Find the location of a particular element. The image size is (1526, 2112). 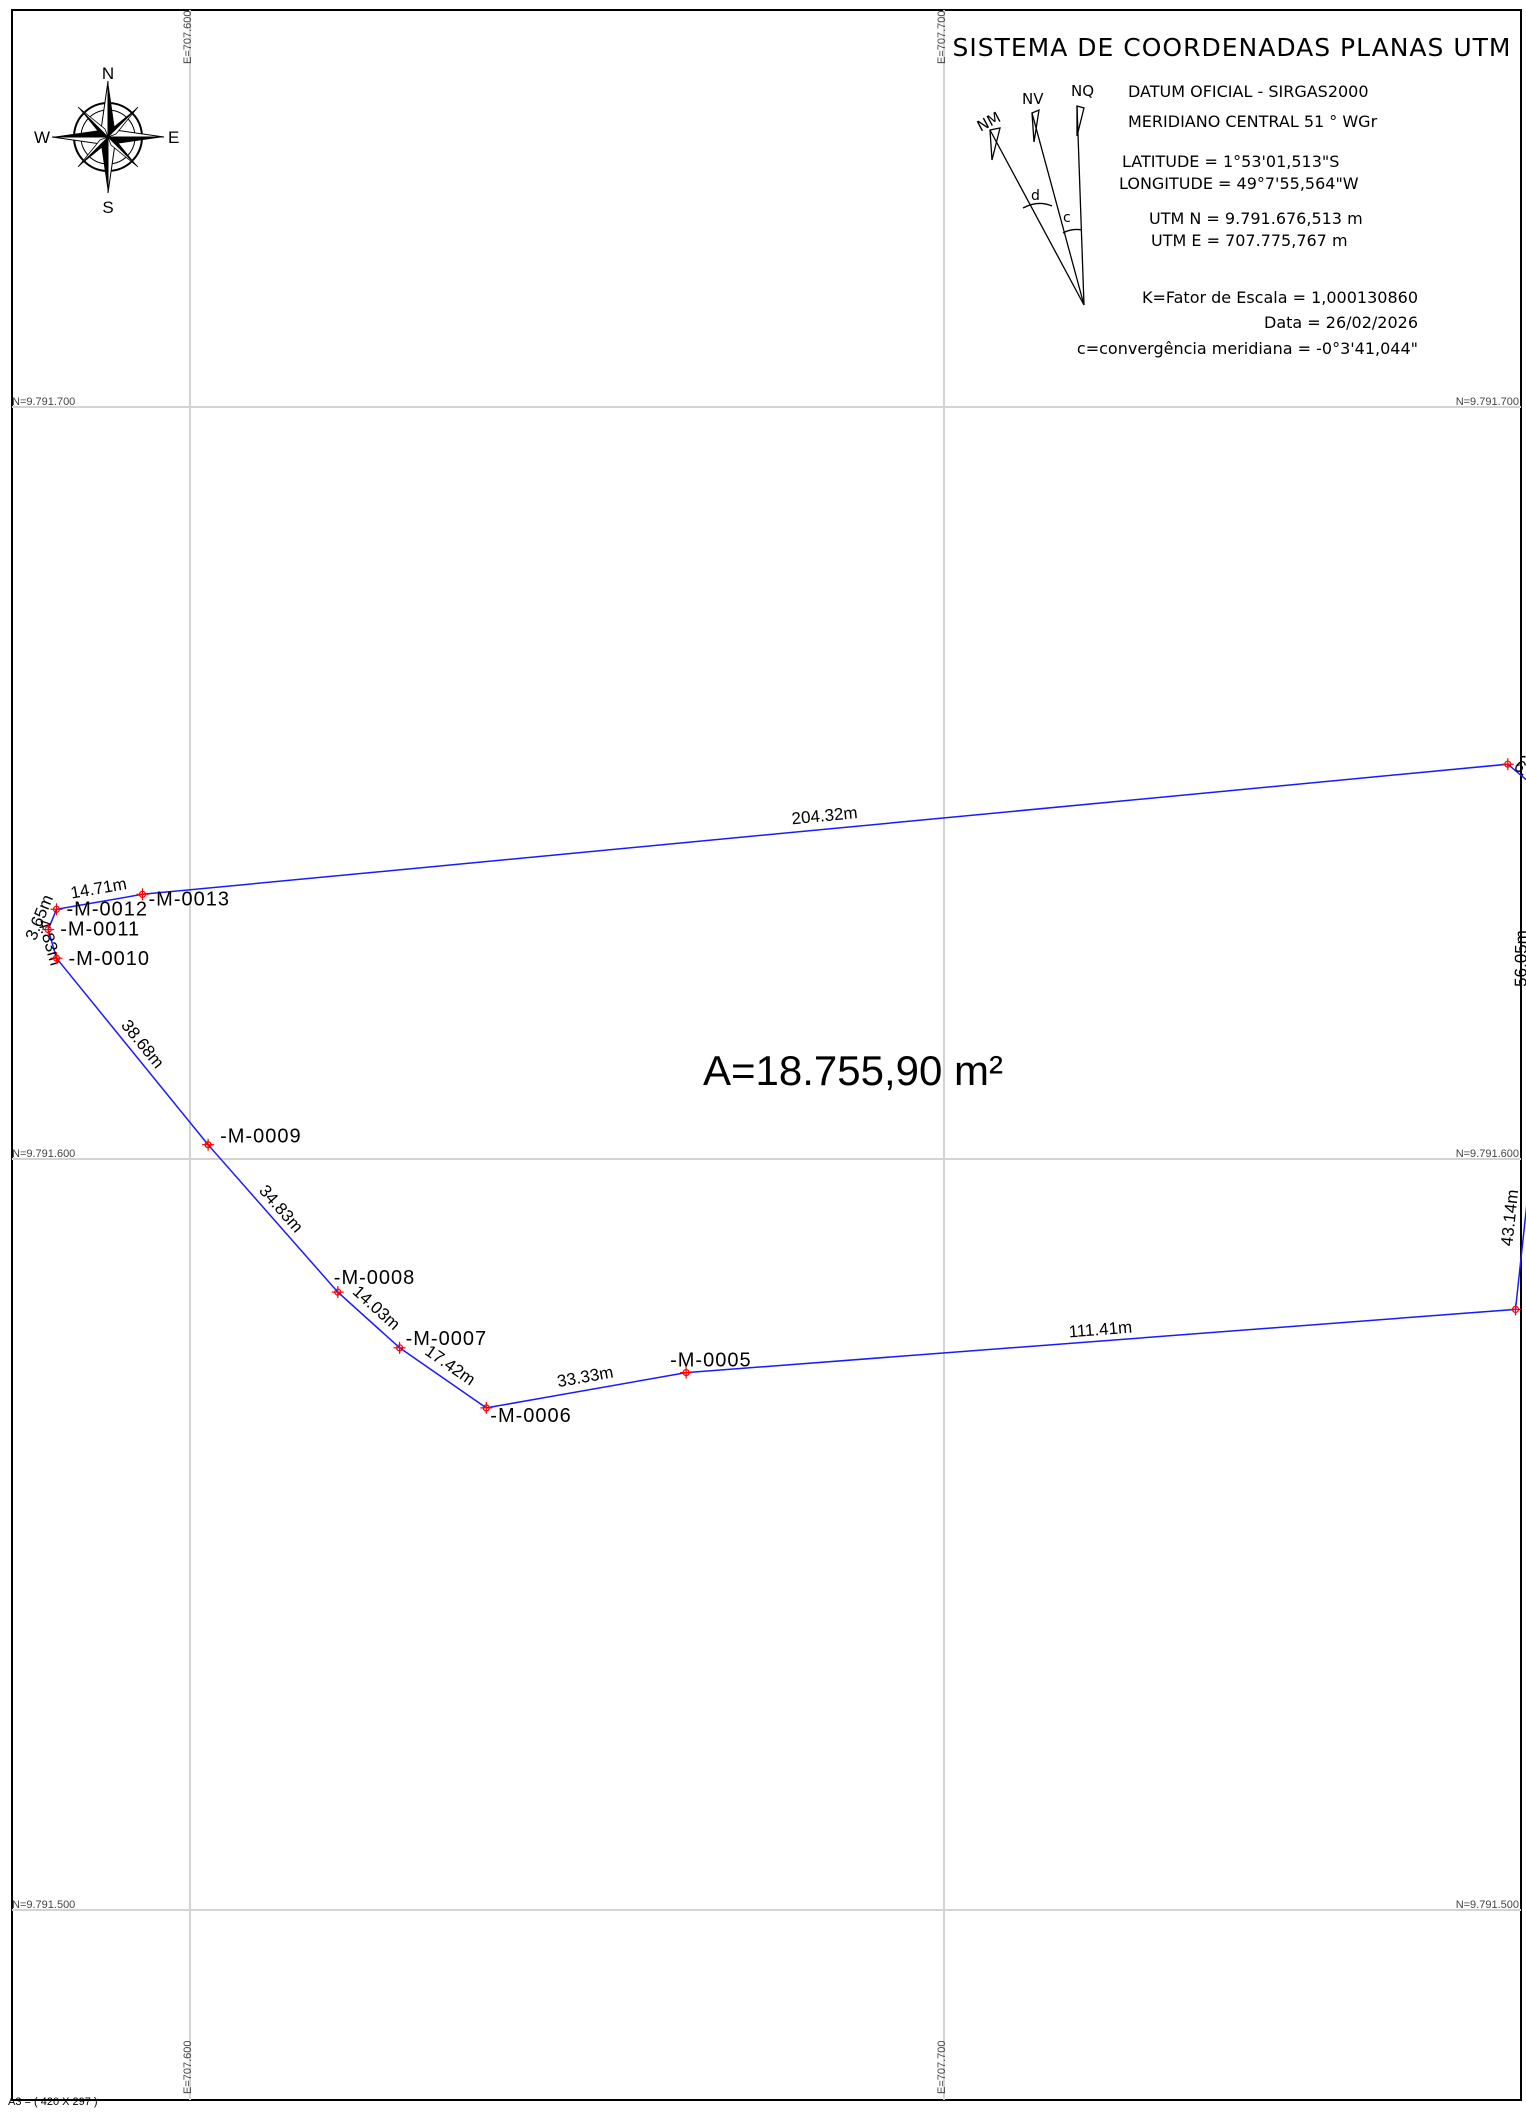

d-label: d is located at coordinates (1035, 196).